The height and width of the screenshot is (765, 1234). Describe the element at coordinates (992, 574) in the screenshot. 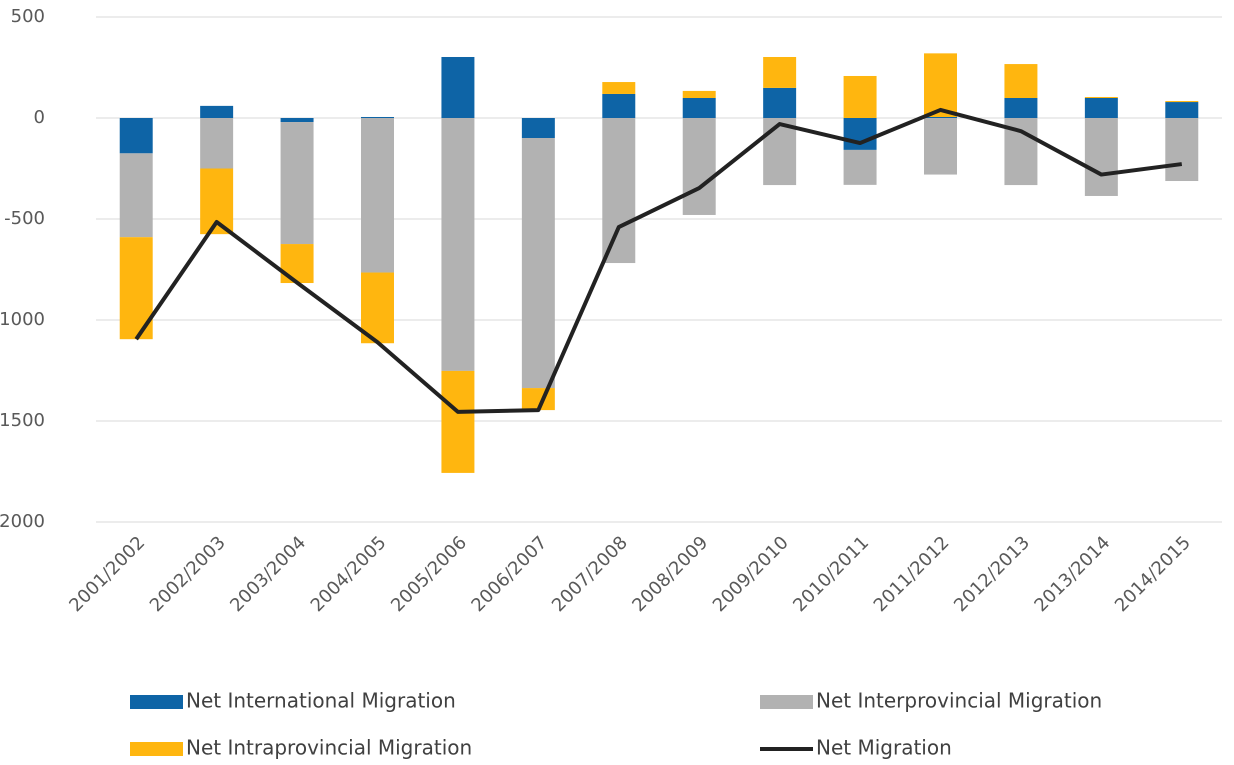

I see `x-tick-label: 2012/2013` at that location.